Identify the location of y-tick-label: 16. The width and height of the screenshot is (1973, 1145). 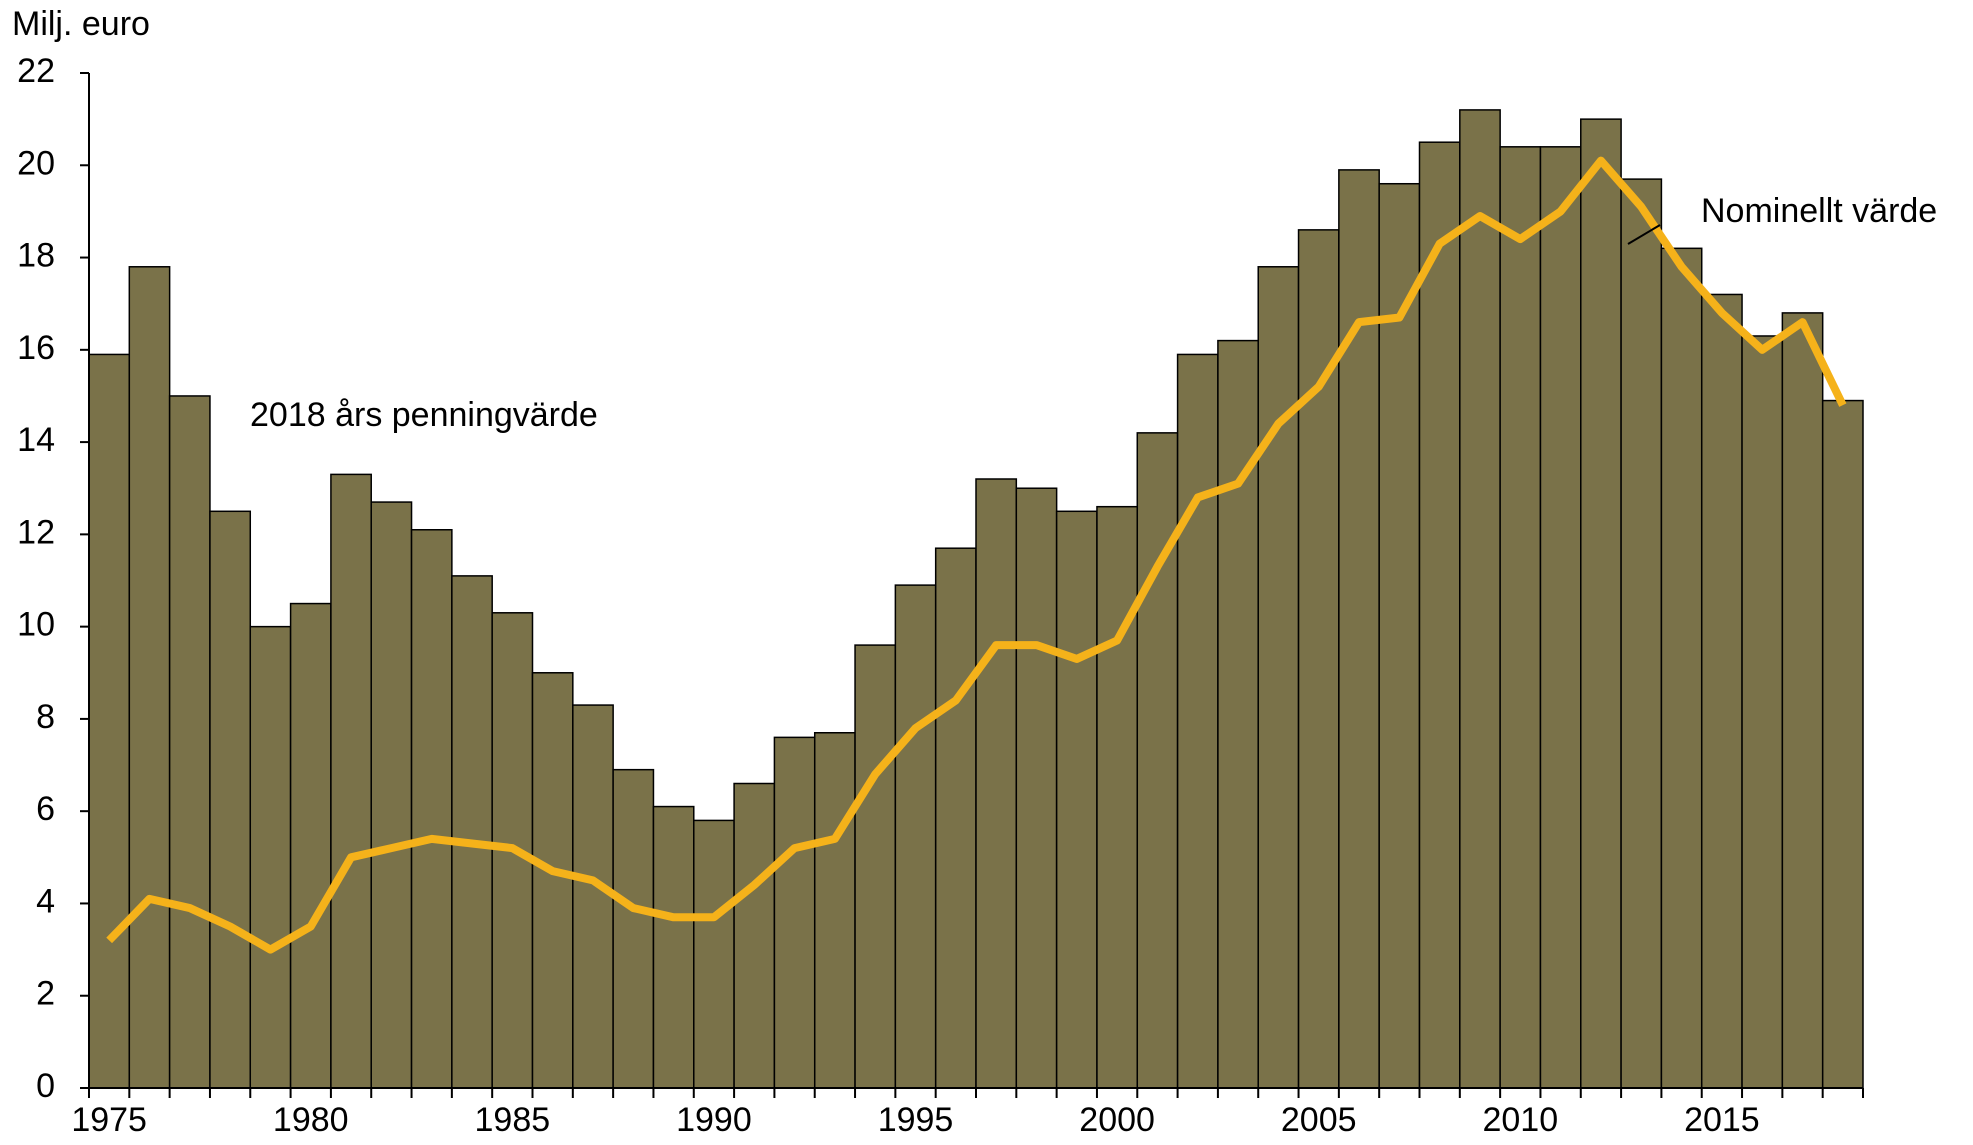
(36, 348).